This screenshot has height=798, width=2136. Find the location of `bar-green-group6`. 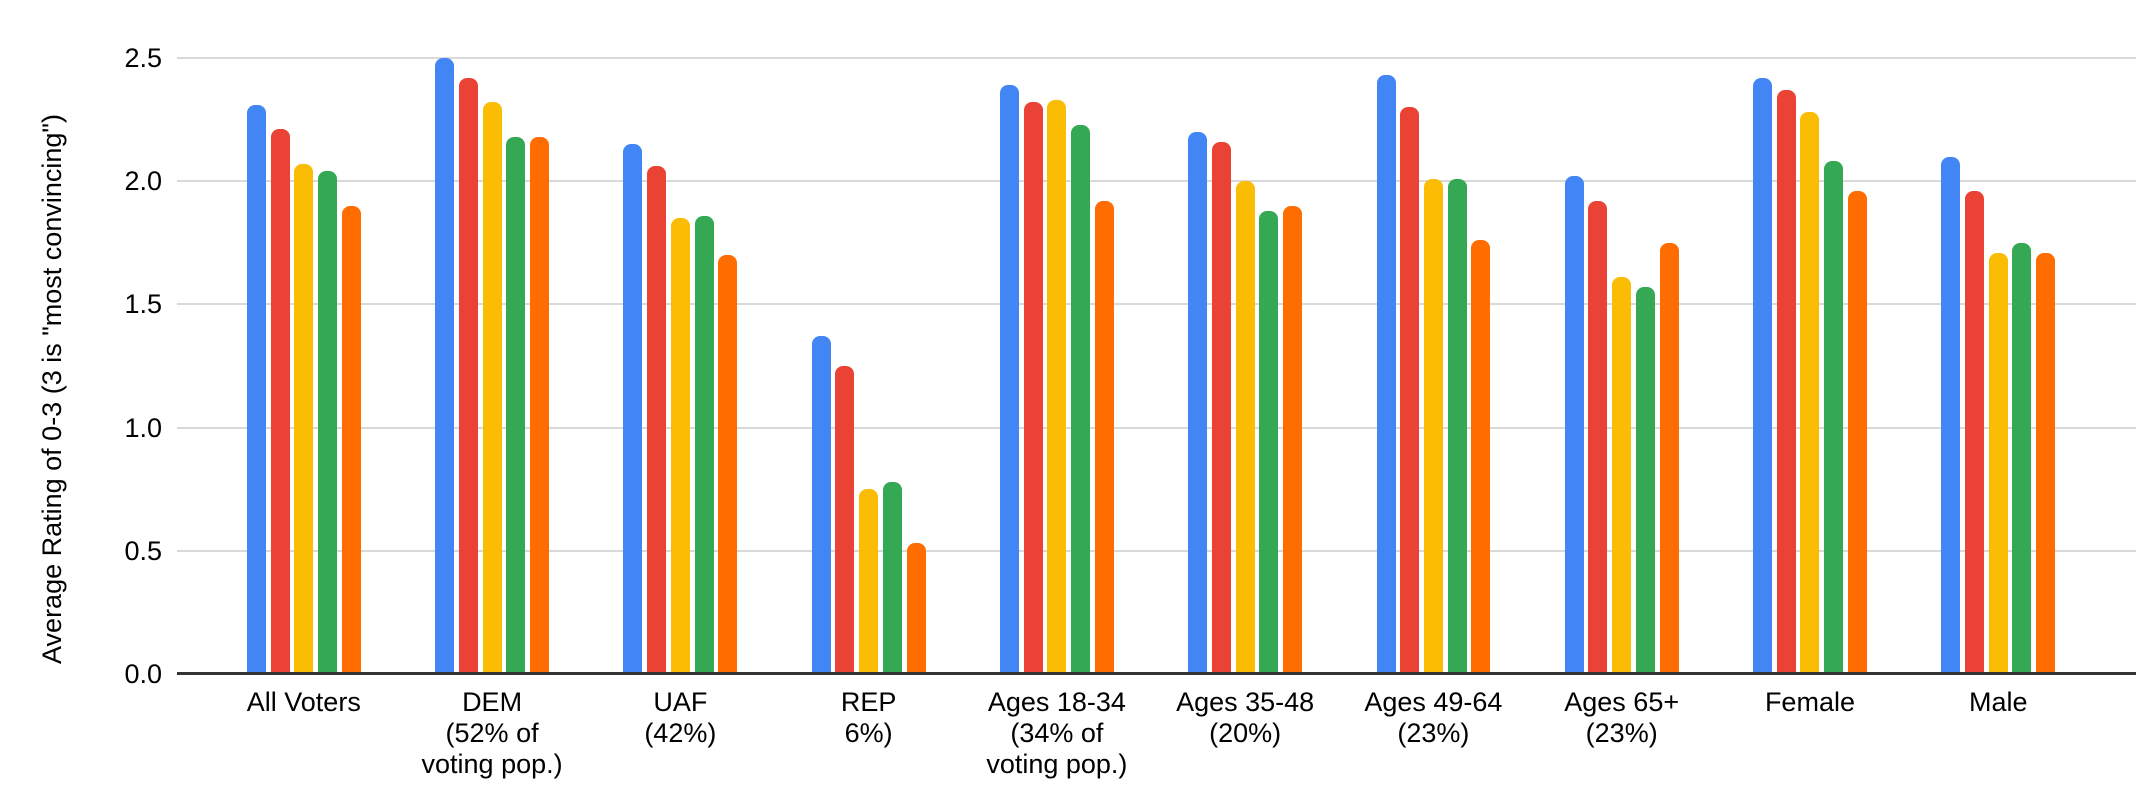

bar-green-group6 is located at coordinates (1269, 442).